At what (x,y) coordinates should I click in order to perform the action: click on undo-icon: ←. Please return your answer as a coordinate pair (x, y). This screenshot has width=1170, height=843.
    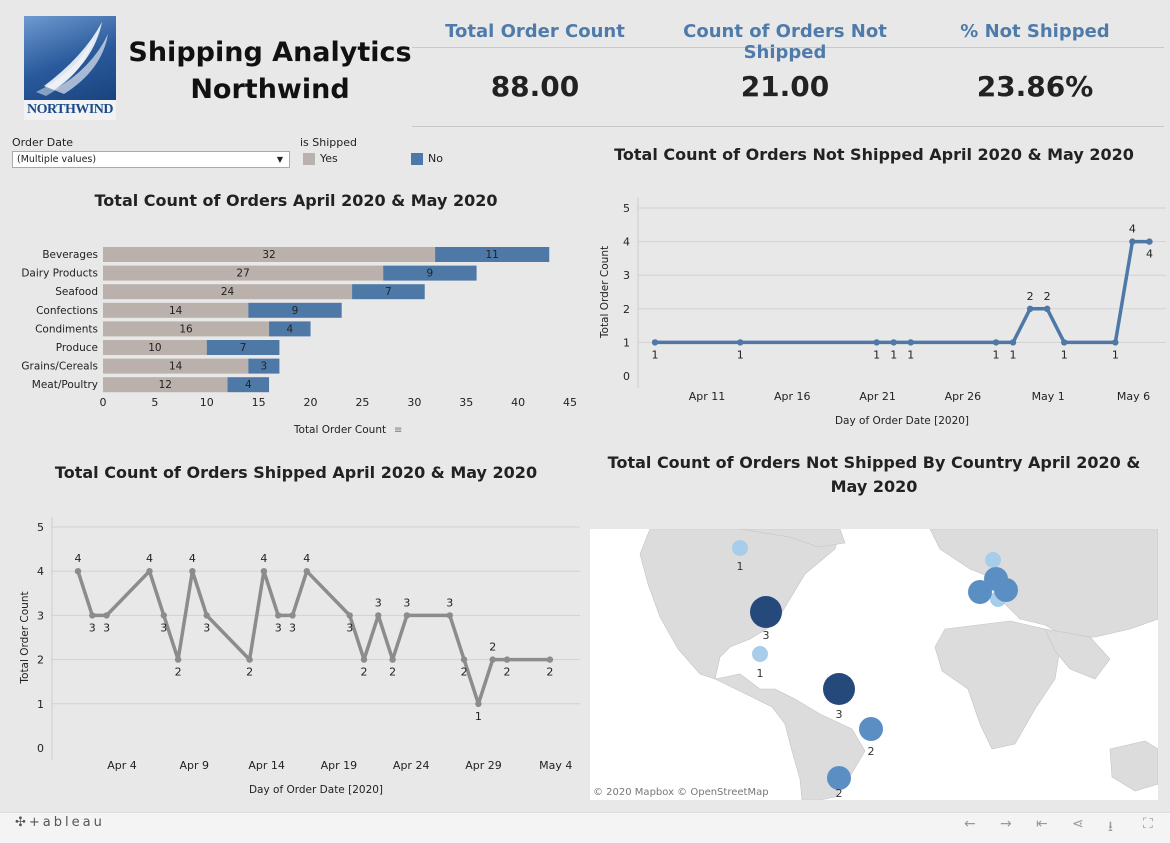
    Looking at the image, I should click on (970, 824).